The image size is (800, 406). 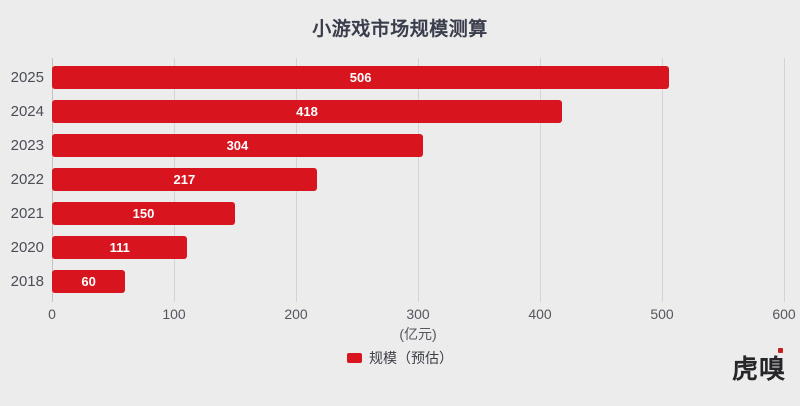 I want to click on logo-accent-dot, so click(x=780, y=350).